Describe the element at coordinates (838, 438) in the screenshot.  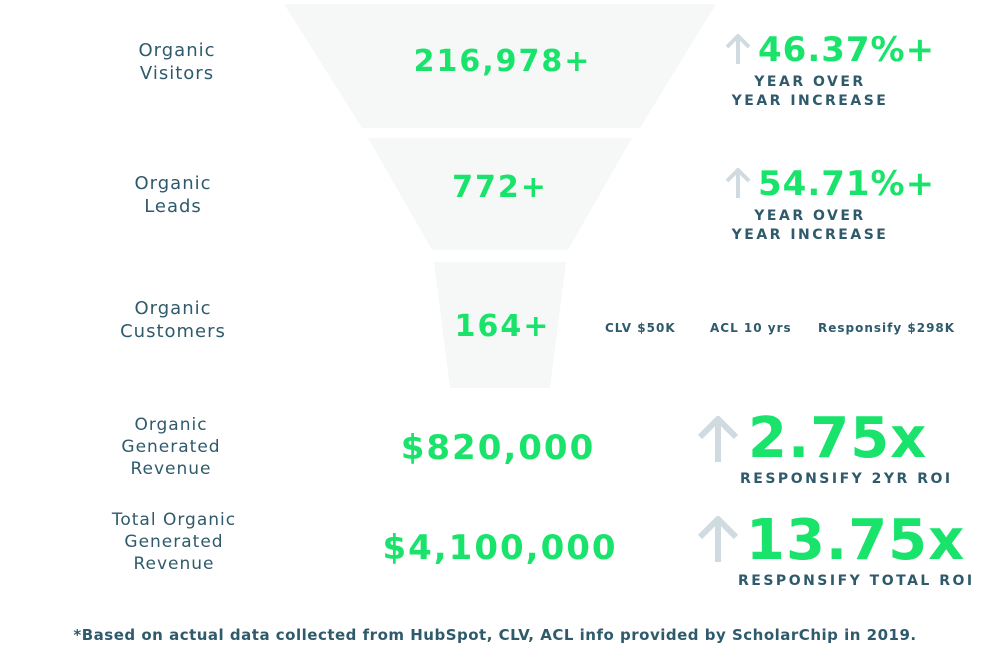
I see `stage-multiplier-revenue: 2.75x` at that location.